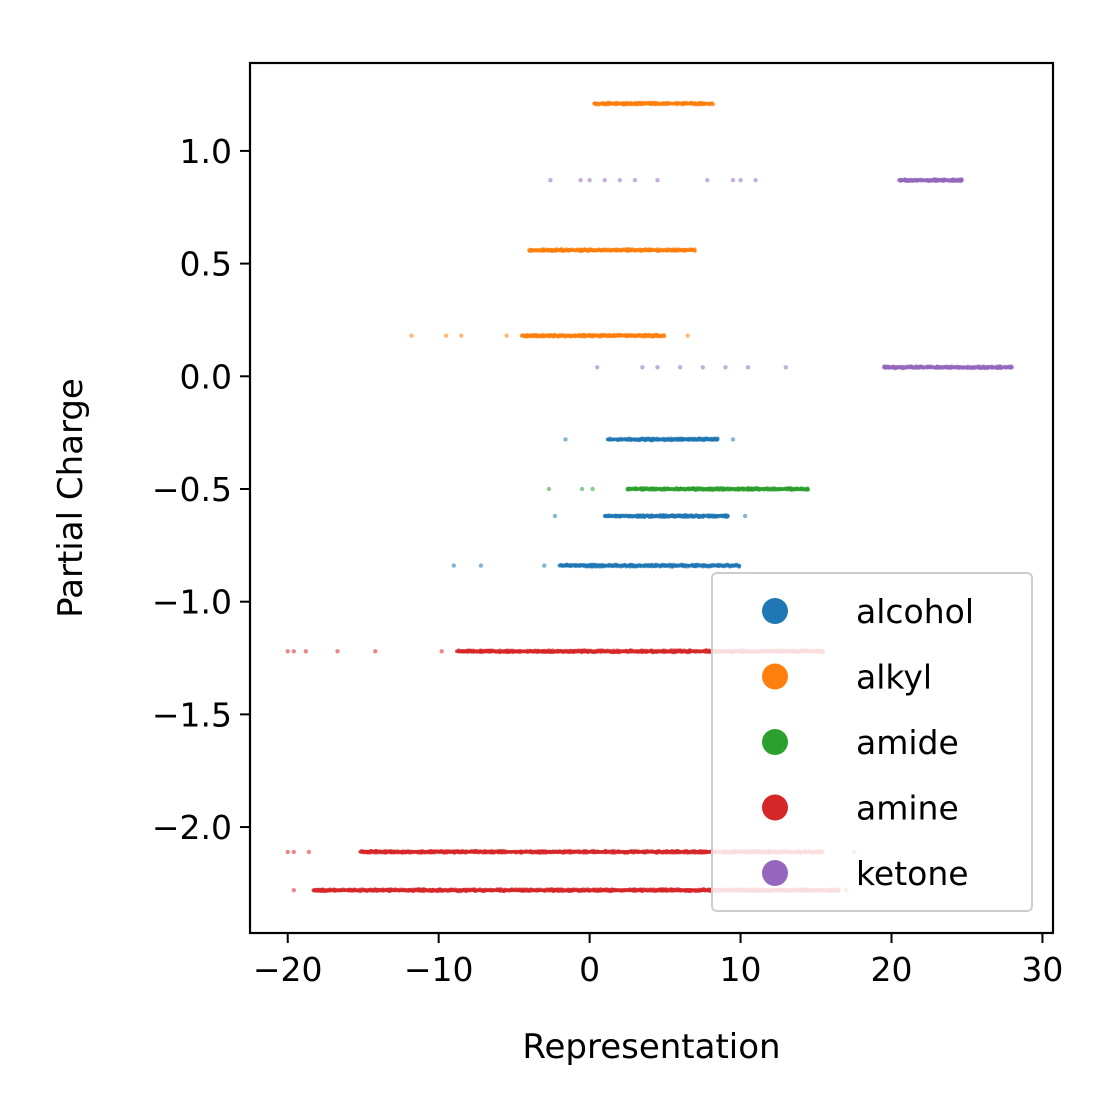 The width and height of the screenshot is (1120, 1120). What do you see at coordinates (599, 502) in the screenshot?
I see `series-alcohol` at bounding box center [599, 502].